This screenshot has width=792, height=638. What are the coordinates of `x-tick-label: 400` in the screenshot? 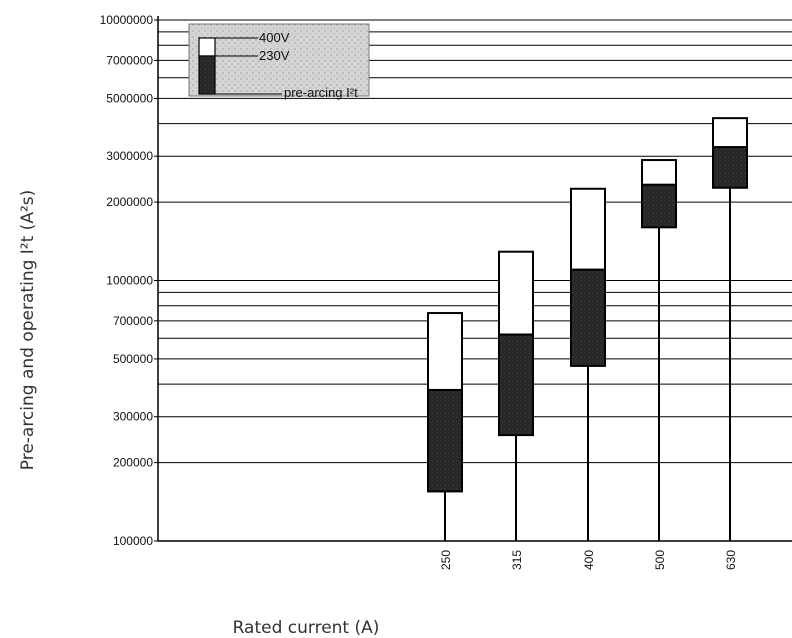 It's located at (589, 560).